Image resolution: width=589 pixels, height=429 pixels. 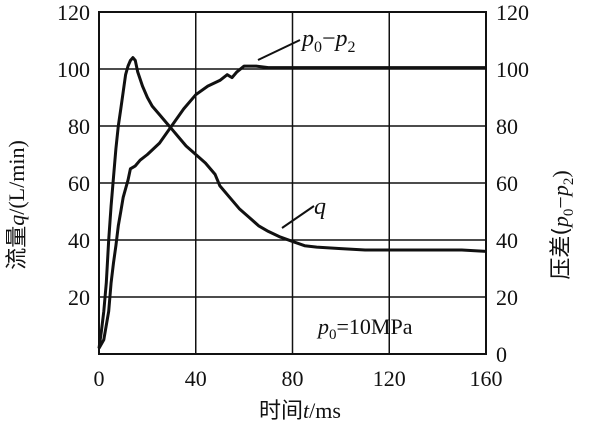 I want to click on y-right-axis-label: 压差(p0−p2), so click(x=562, y=224).